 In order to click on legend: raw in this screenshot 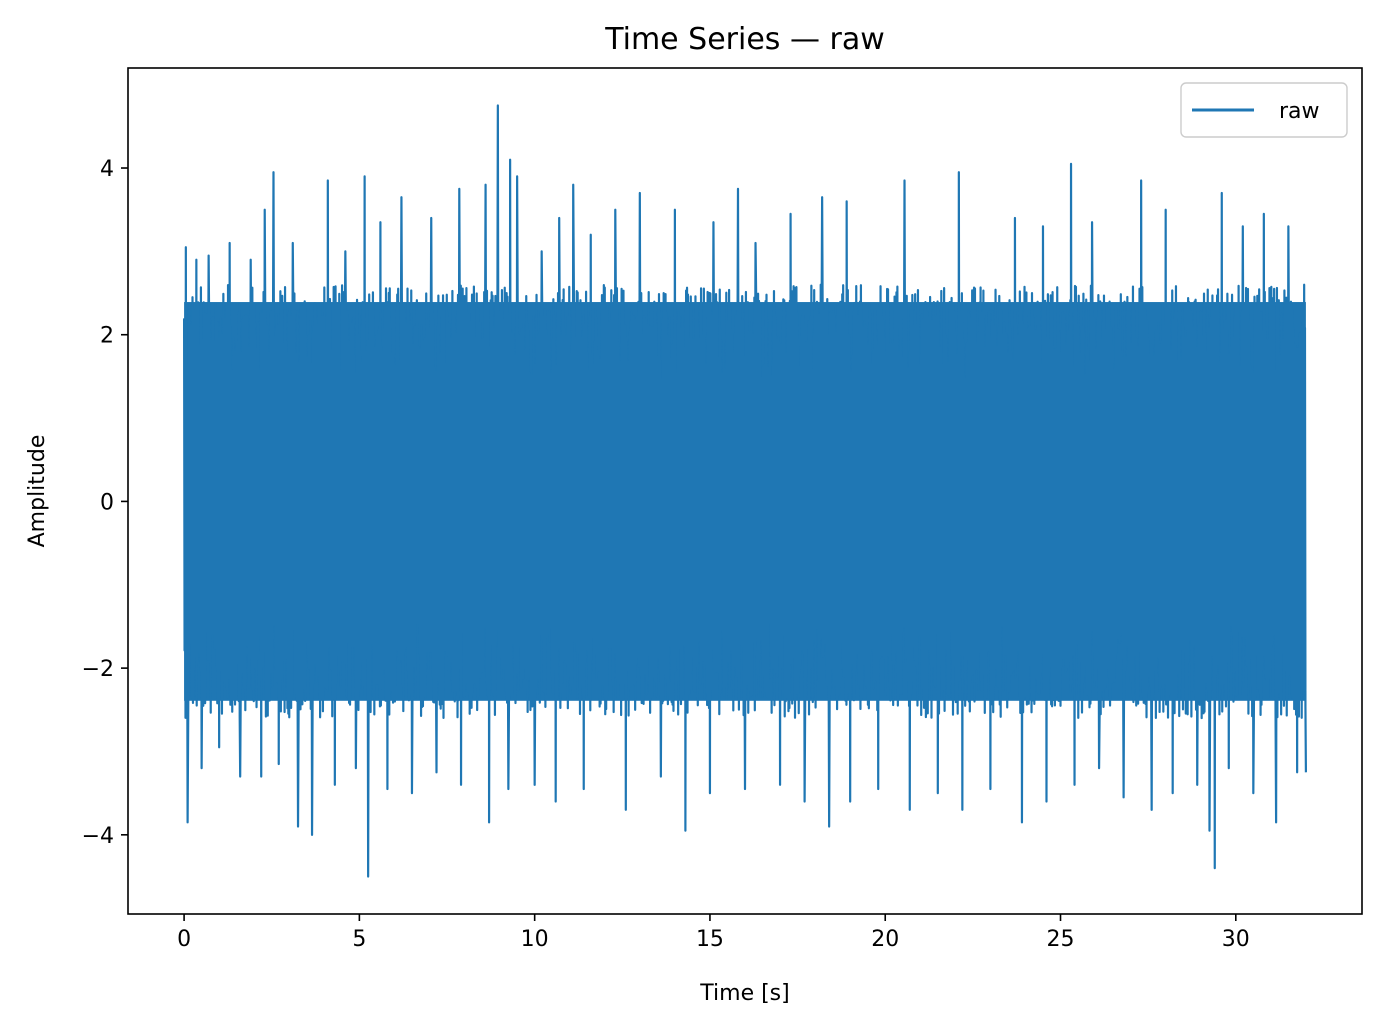, I will do `click(1264, 110)`.